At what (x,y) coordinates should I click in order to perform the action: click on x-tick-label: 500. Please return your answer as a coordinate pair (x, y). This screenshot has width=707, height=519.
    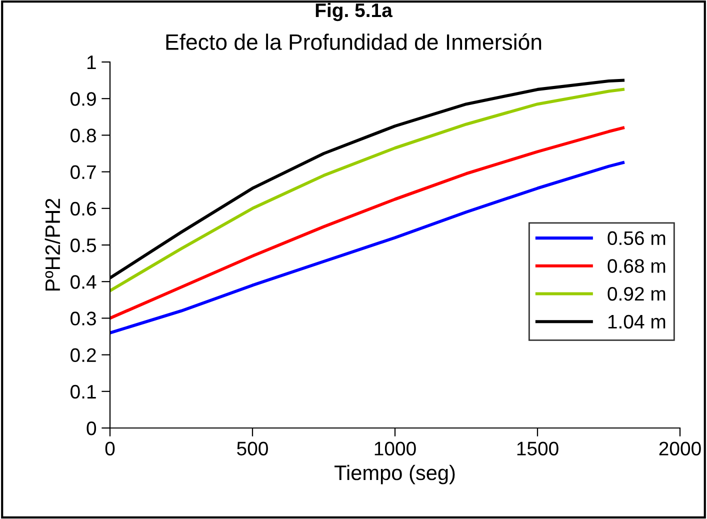
    Looking at the image, I should click on (252, 449).